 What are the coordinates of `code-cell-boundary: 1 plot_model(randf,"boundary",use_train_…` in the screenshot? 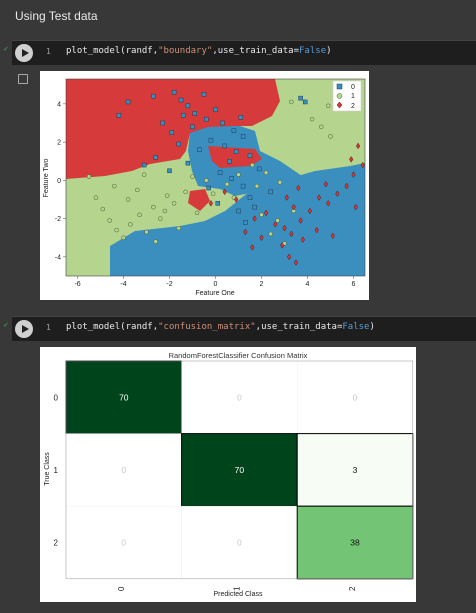 It's located at (244, 52).